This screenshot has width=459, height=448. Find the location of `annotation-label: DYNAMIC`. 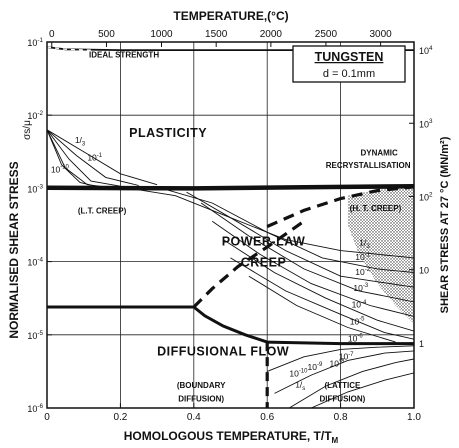

annotation-label: DYNAMIC is located at coordinates (379, 152).